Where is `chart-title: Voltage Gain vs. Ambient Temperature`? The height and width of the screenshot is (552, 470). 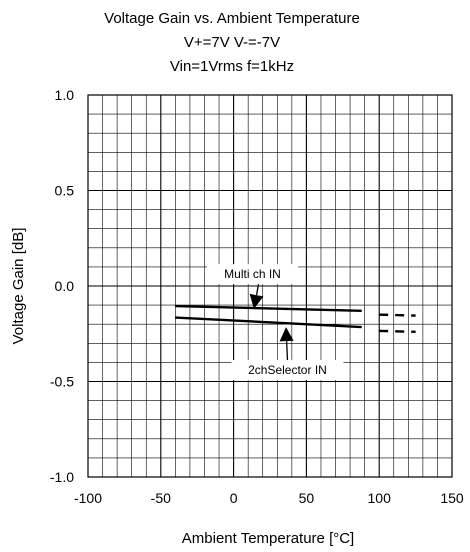
chart-title: Voltage Gain vs. Ambient Temperature is located at coordinates (232, 18).